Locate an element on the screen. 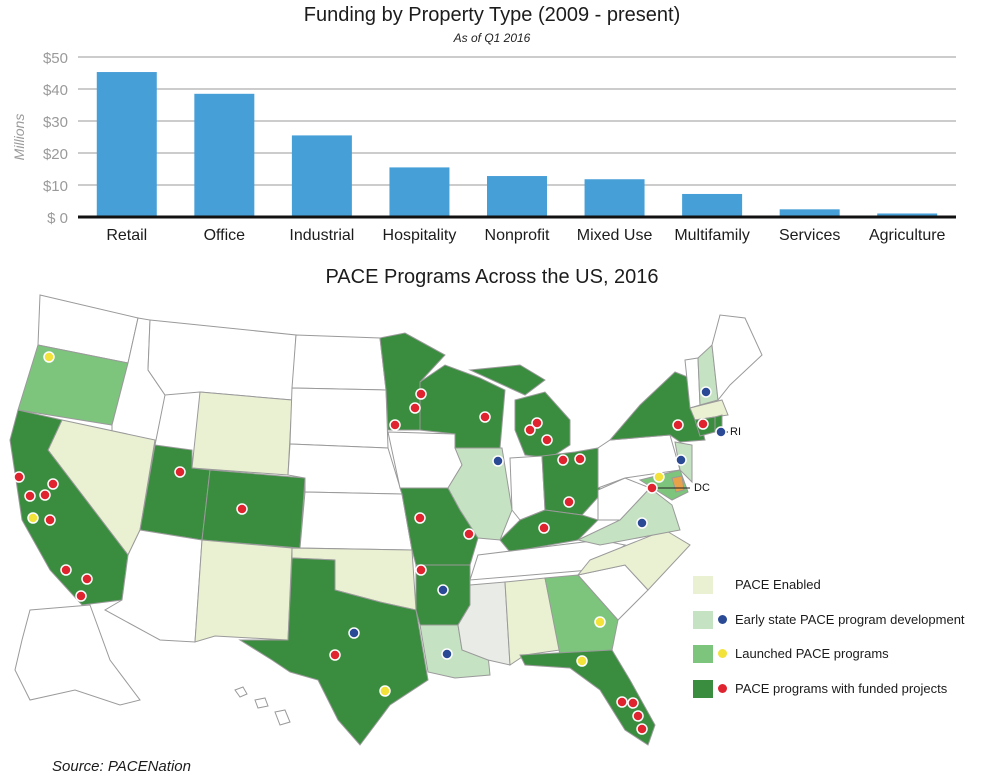  y-tick-label: $40 is located at coordinates (55, 90).